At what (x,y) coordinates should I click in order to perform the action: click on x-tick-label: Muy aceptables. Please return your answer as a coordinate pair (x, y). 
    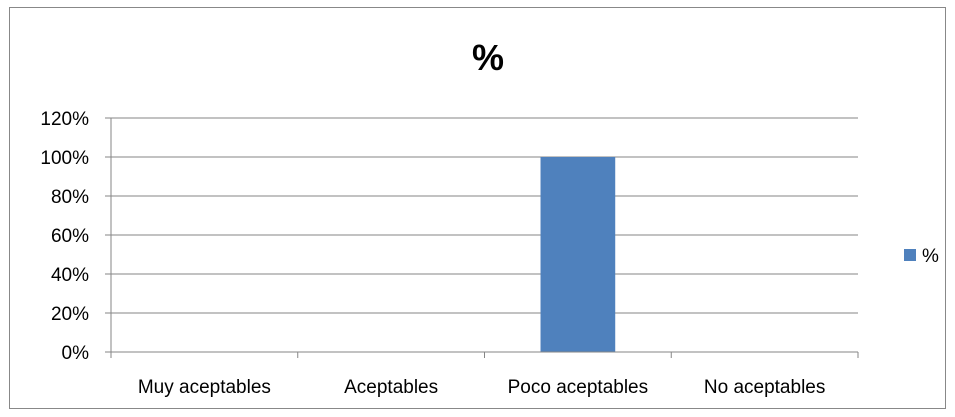
    Looking at the image, I should click on (204, 387).